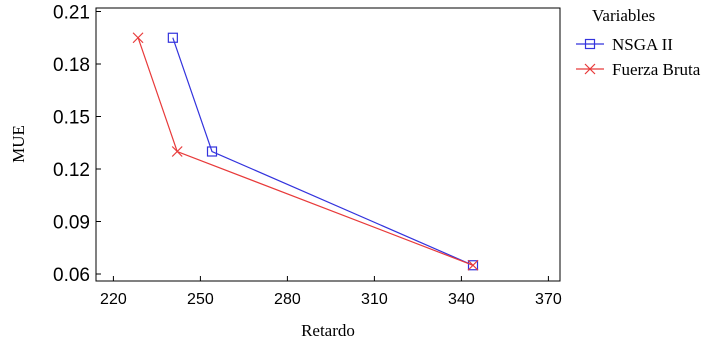 The image size is (718, 346). What do you see at coordinates (200, 299) in the screenshot?
I see `x-tick-label: 250` at bounding box center [200, 299].